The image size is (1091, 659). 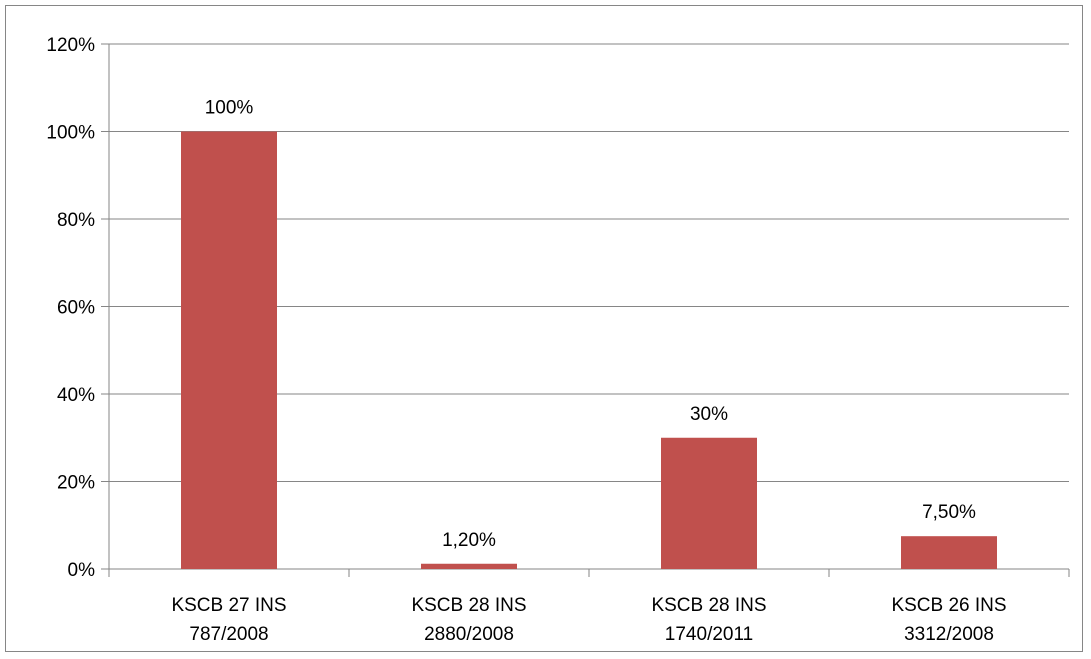 What do you see at coordinates (709, 634) in the screenshot?
I see `category-label-line: 1740/2011` at bounding box center [709, 634].